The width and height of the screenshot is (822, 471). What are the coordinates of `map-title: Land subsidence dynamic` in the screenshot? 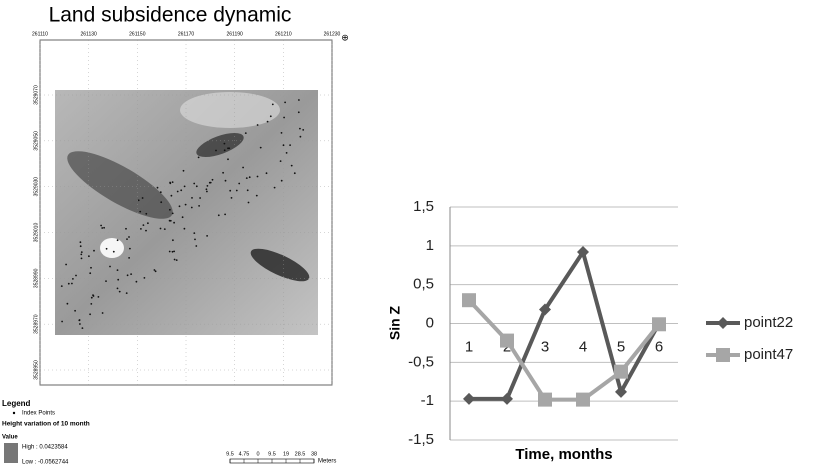 It's located at (170, 15).